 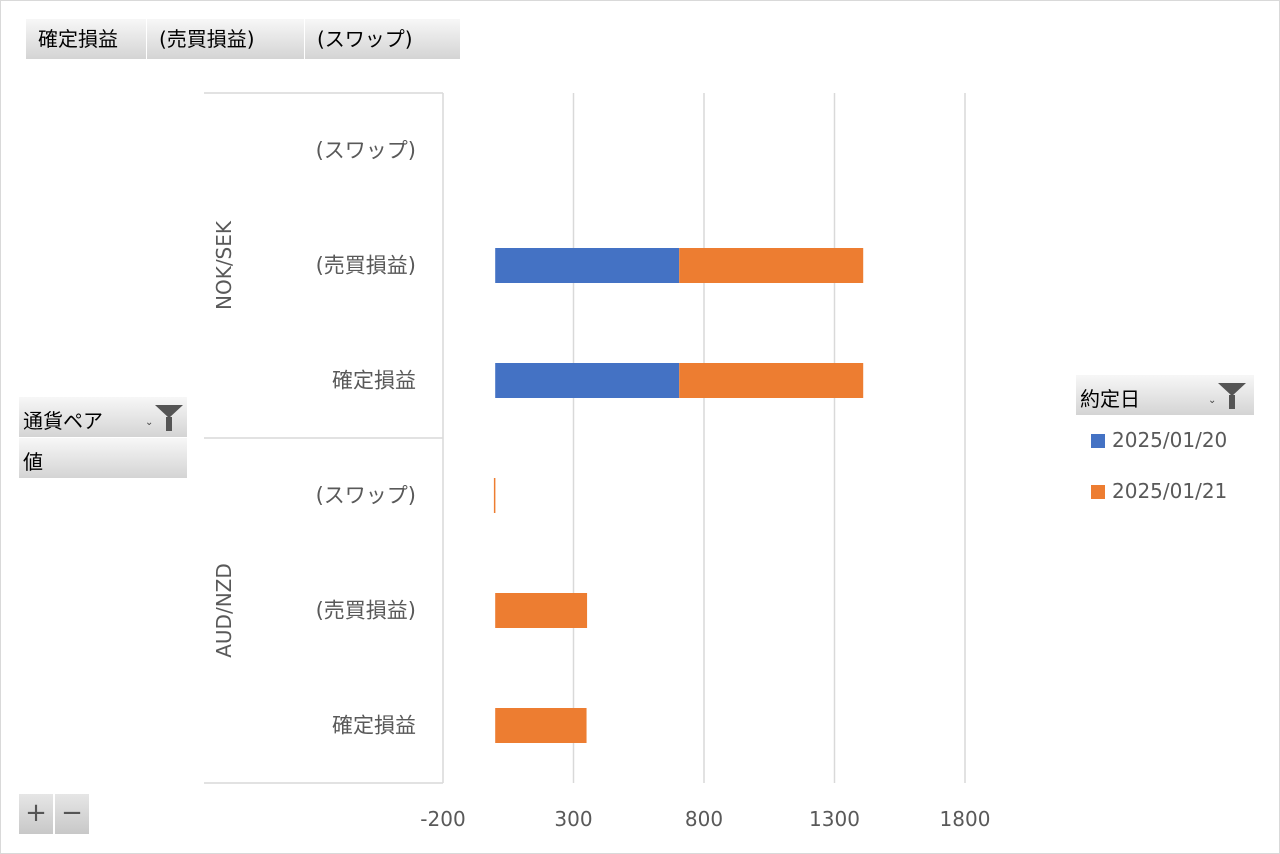 I want to click on group-label: NOK/SEK, so click(x=224, y=265).